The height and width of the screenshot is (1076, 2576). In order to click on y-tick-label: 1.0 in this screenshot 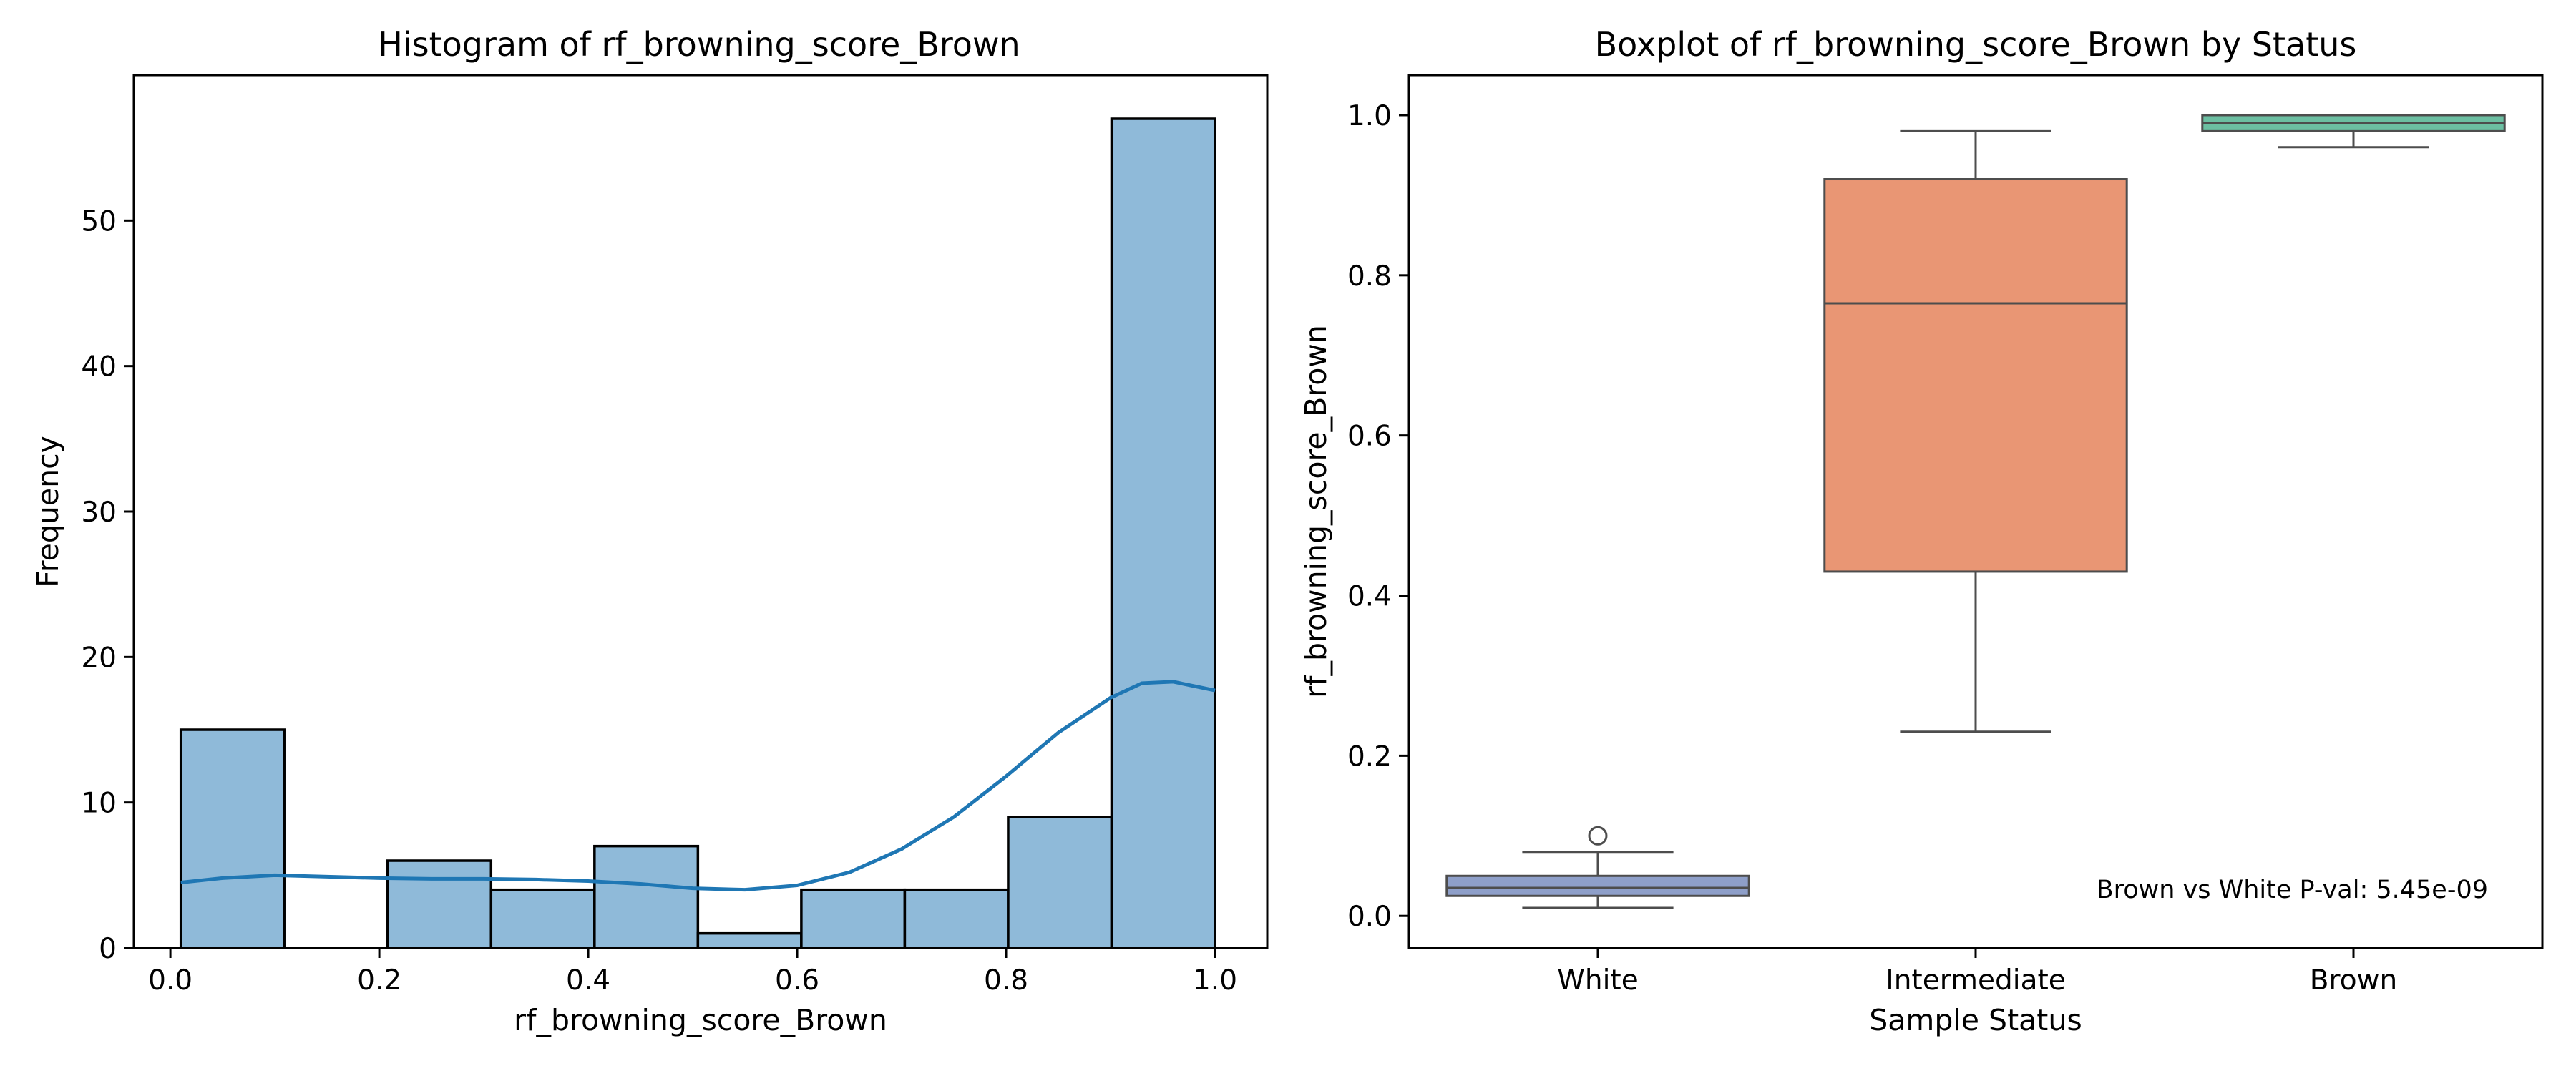, I will do `click(1369, 116)`.